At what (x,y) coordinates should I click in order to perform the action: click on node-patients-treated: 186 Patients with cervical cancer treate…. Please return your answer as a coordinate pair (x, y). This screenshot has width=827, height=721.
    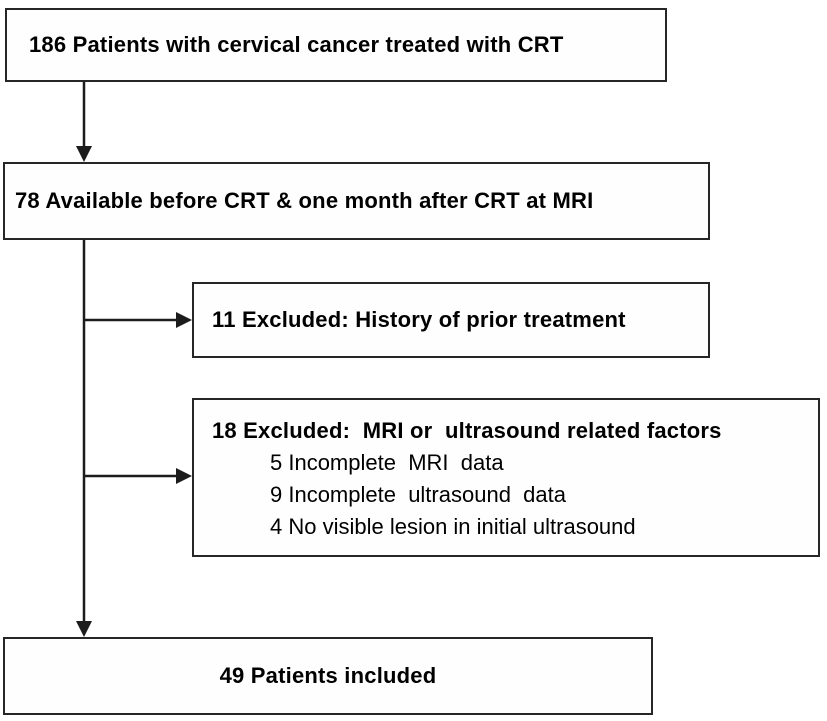
    Looking at the image, I should click on (336, 45).